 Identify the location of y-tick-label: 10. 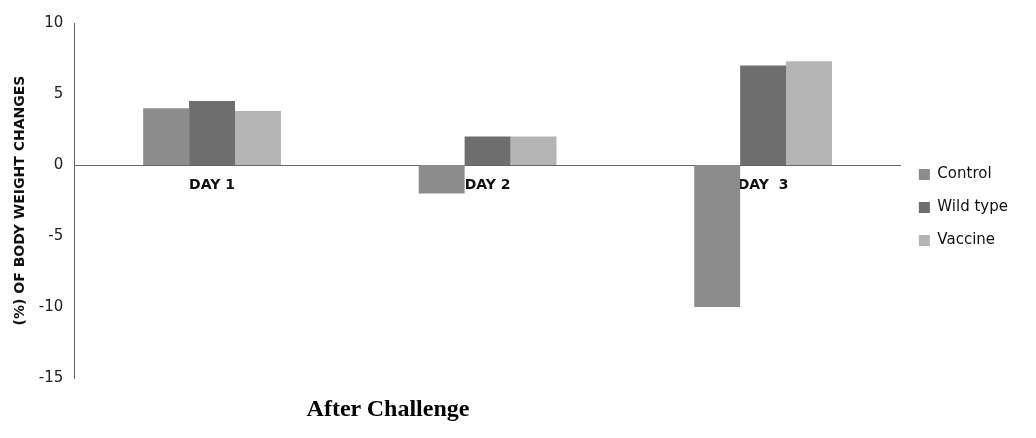
(54, 21).